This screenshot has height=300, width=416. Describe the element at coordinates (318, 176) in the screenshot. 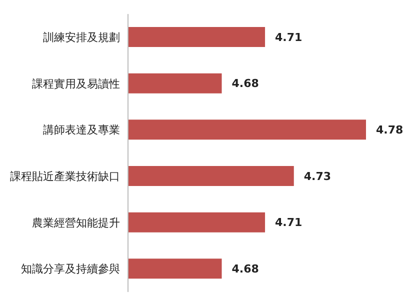

I see `data-label: 4.73` at that location.